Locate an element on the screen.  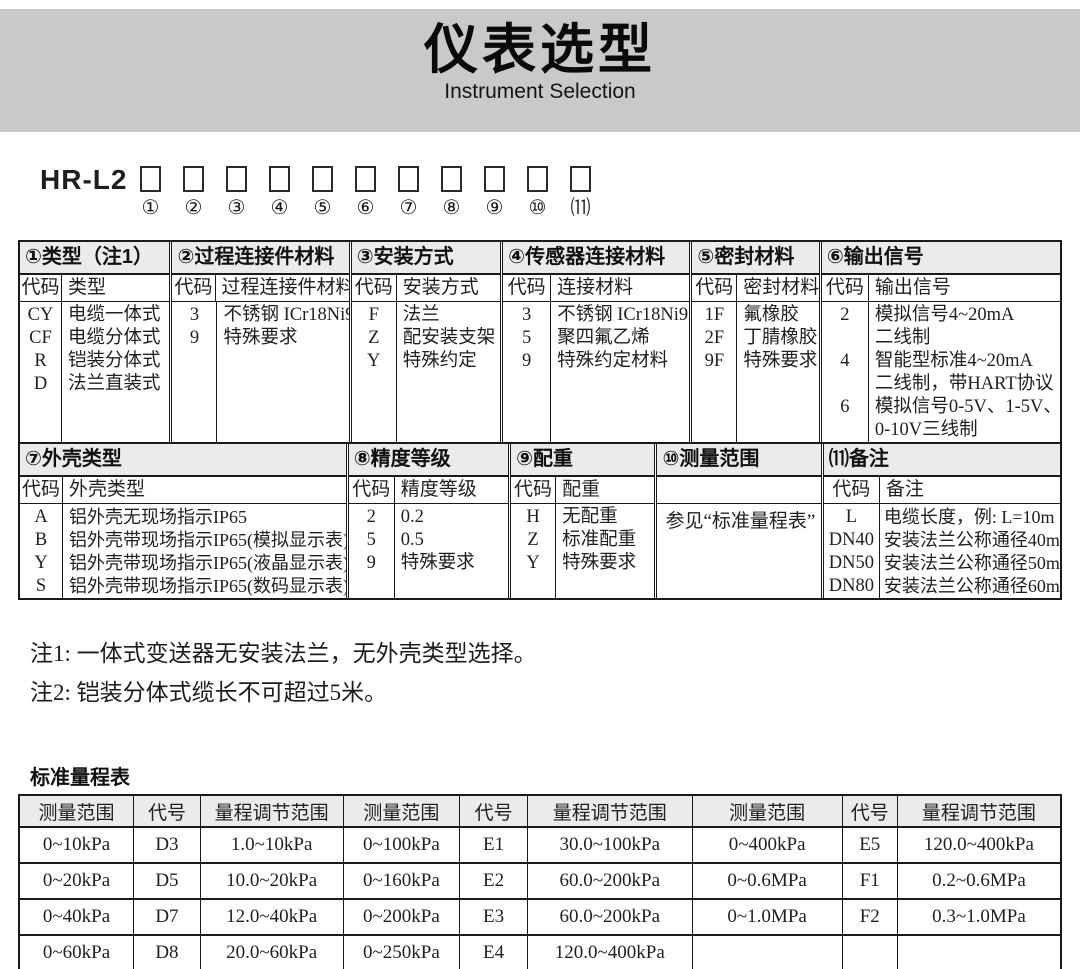
subheader-desc: 配重 is located at coordinates (581, 489).